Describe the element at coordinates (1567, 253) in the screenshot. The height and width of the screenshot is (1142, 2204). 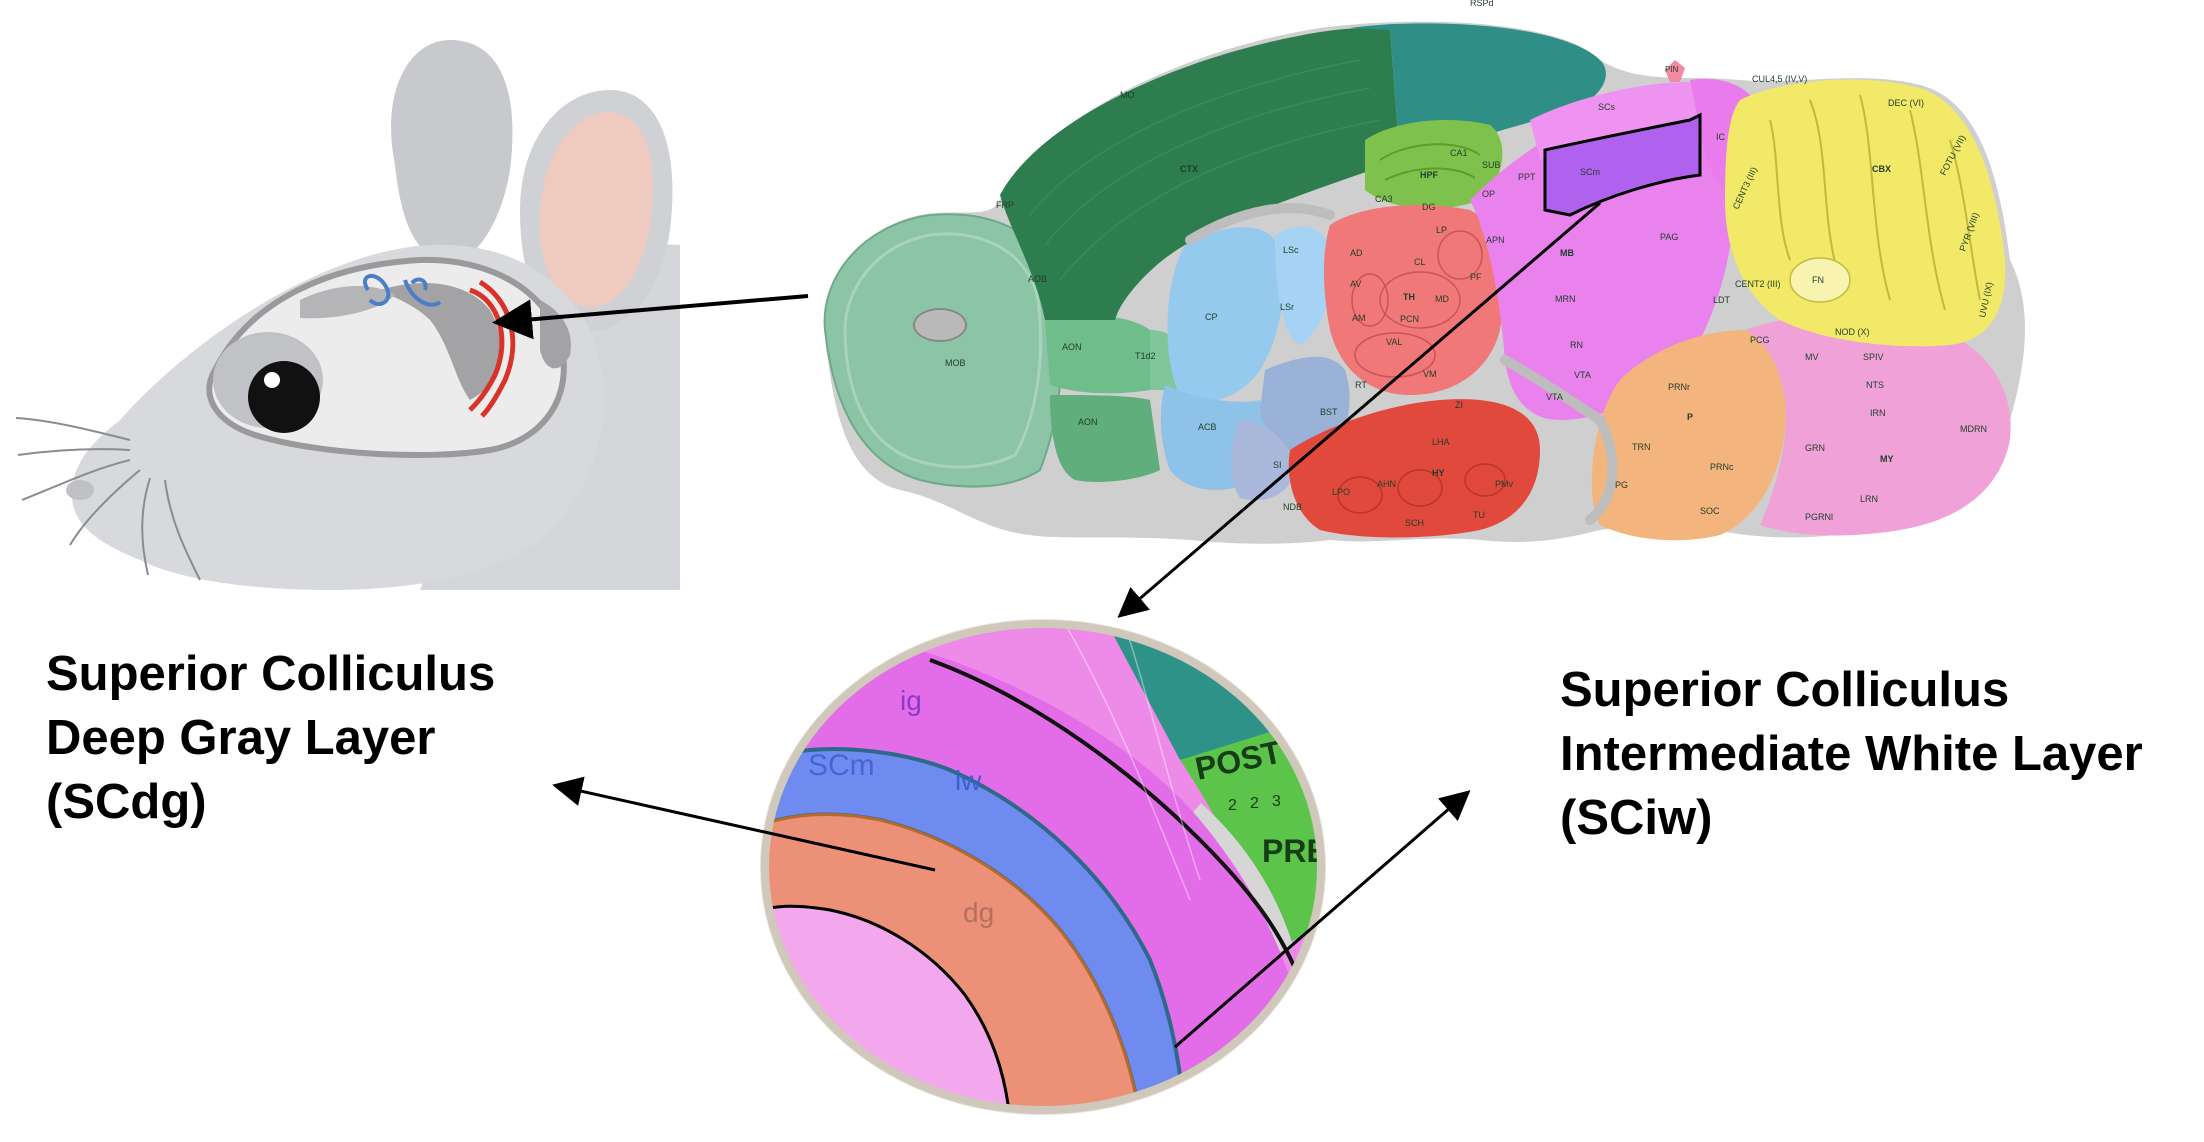
I see `atlas-label-mb: MB` at that location.